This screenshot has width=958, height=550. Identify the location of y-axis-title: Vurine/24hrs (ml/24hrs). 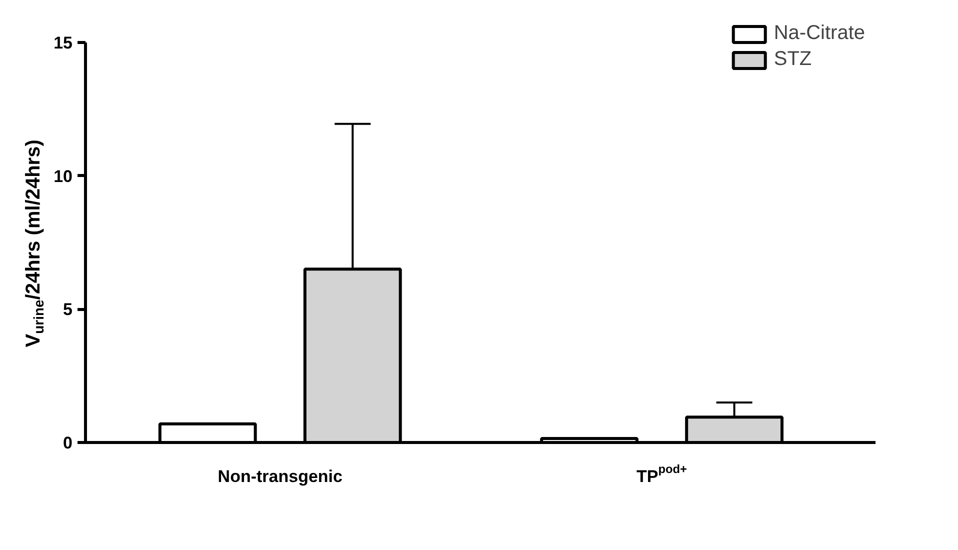
(34, 244).